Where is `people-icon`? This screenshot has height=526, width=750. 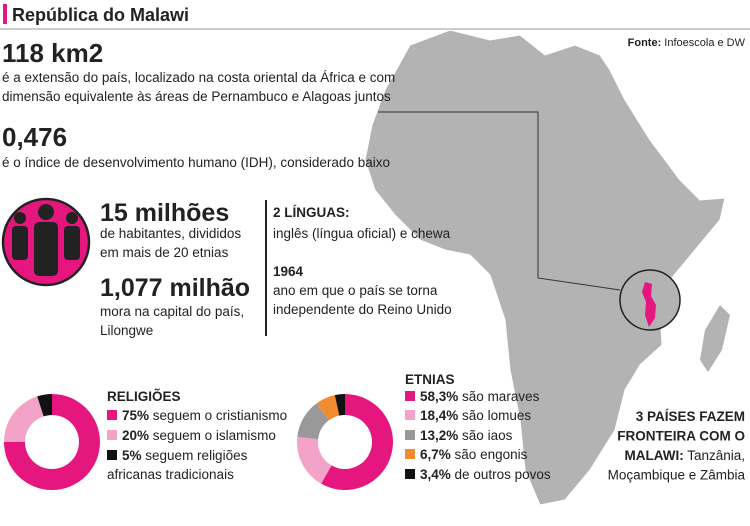
people-icon is located at coordinates (46, 240).